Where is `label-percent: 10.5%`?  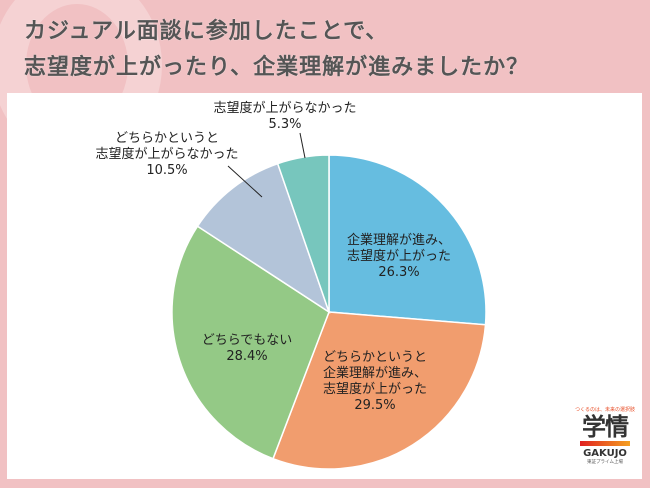 label-percent: 10.5% is located at coordinates (167, 170).